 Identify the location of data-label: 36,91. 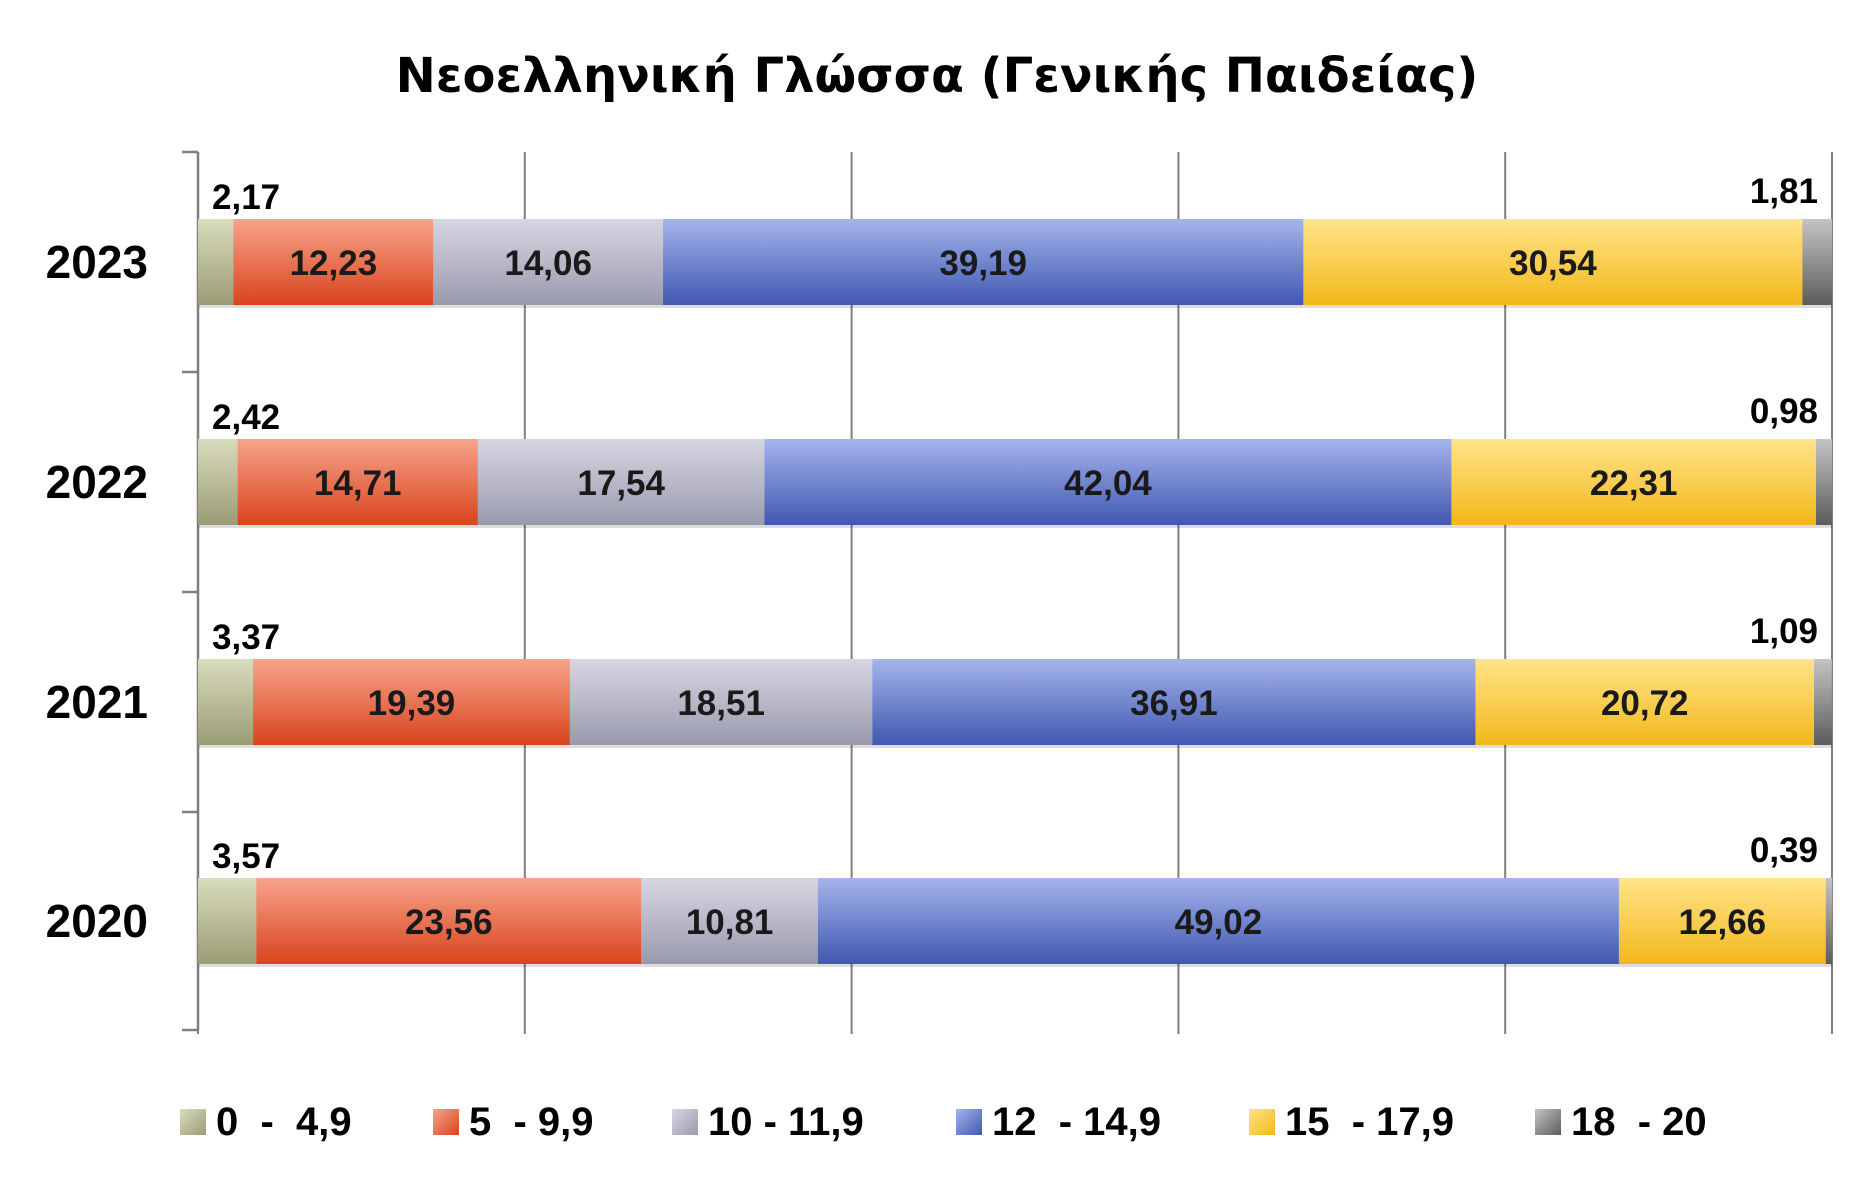
(1174, 703).